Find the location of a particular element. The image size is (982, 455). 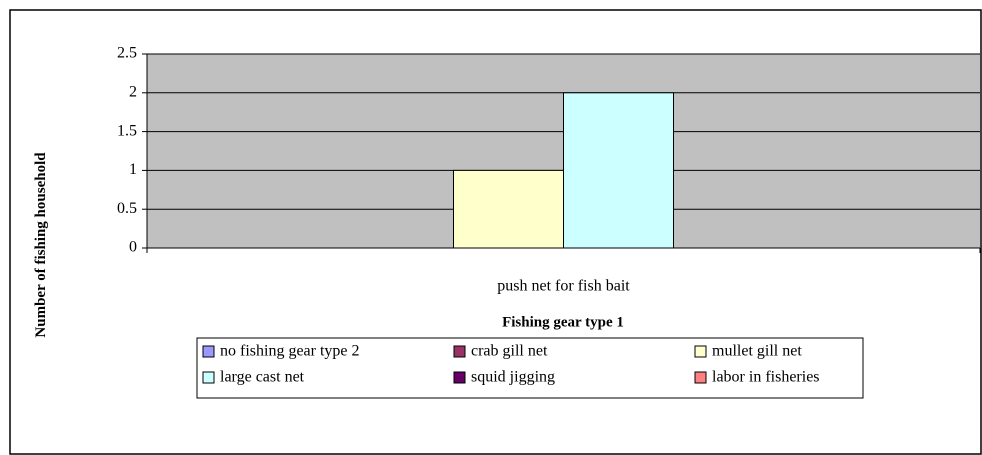

legend-label: squid jigging is located at coordinates (513, 377).